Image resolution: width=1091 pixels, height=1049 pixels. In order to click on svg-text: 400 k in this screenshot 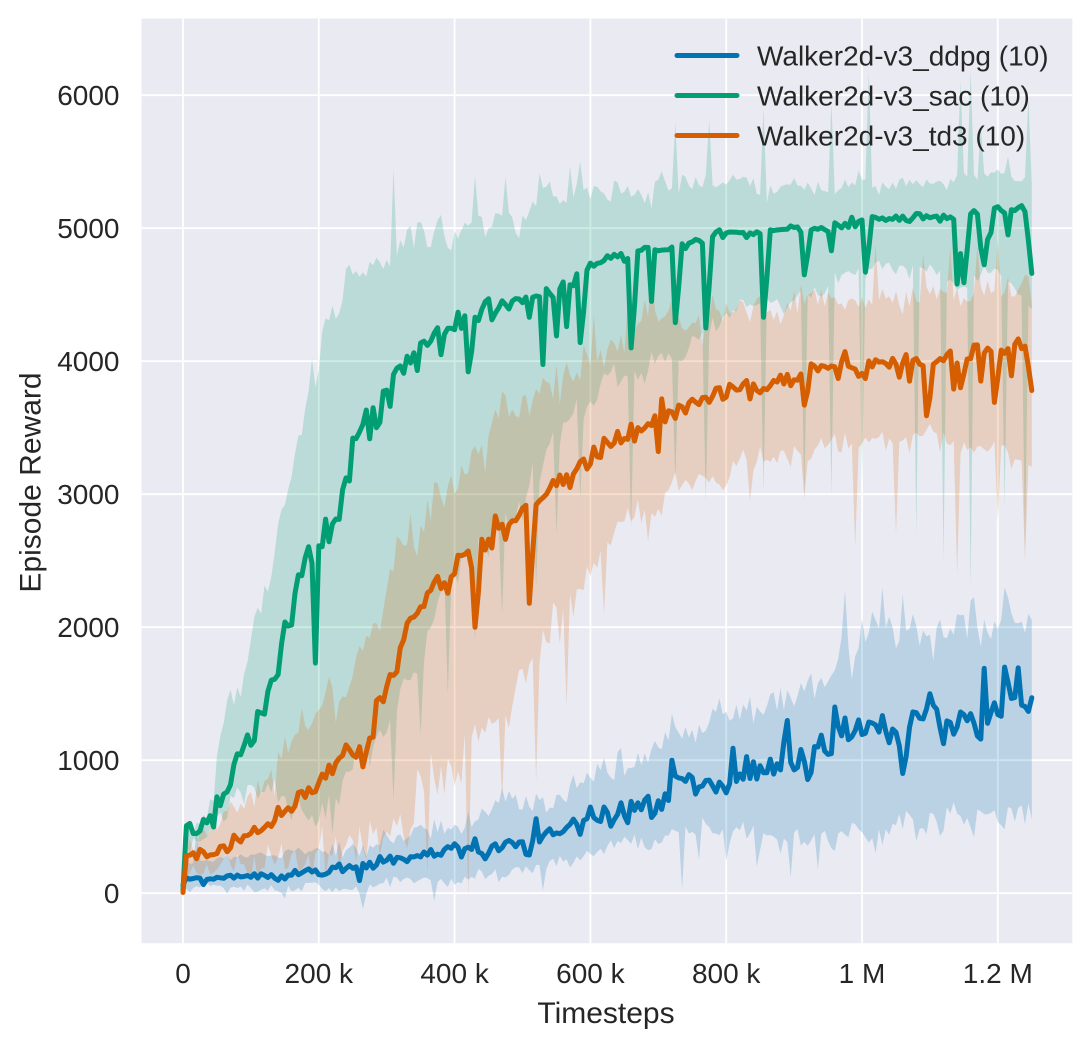, I will do `click(454, 973)`.